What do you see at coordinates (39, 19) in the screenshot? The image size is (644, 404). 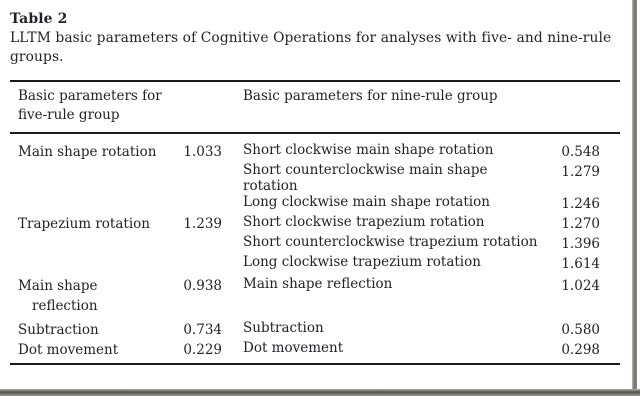 I see `table-number-label: Table 2` at bounding box center [39, 19].